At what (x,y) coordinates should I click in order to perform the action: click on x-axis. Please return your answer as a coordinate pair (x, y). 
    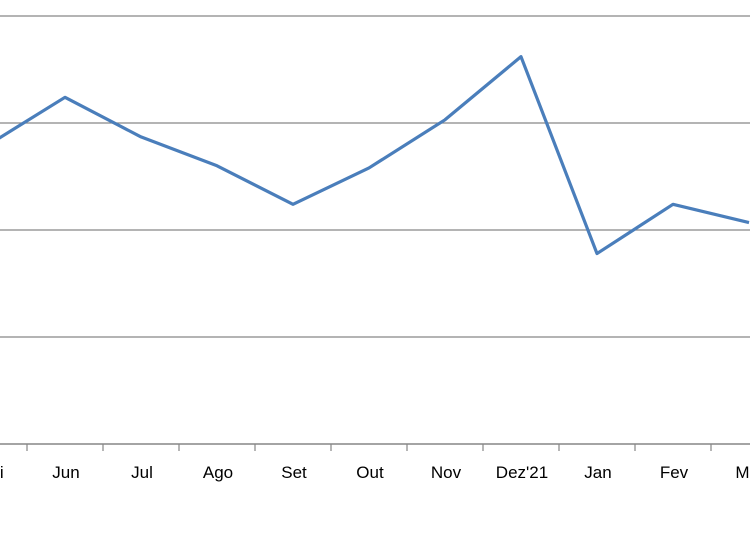
    Looking at the image, I should click on (375, 447).